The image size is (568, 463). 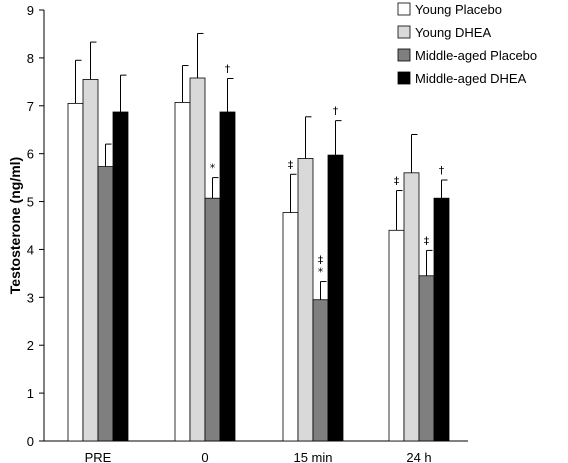 I want to click on y-tick-label: 5, so click(x=30, y=202).